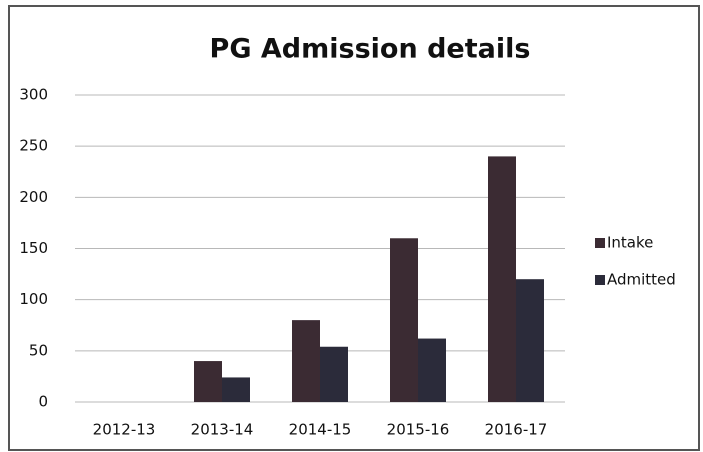  I want to click on y-tick-label: 50, so click(38, 350).